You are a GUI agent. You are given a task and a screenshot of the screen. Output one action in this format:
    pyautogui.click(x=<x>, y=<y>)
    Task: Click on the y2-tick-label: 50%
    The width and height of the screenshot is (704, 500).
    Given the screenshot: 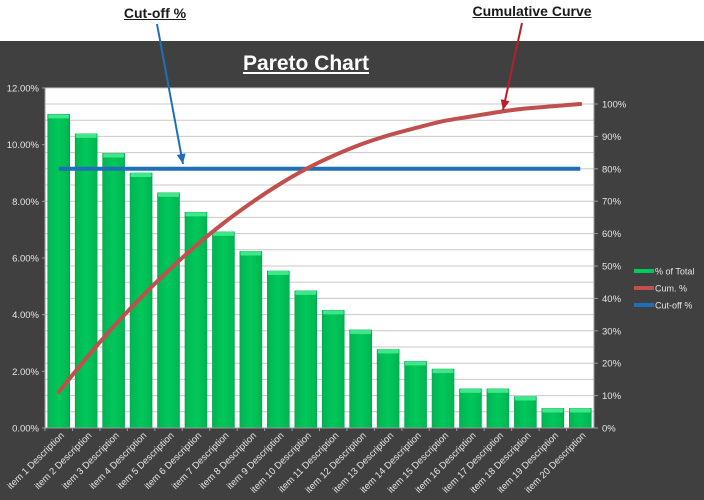 What is the action you would take?
    pyautogui.click(x=612, y=267)
    